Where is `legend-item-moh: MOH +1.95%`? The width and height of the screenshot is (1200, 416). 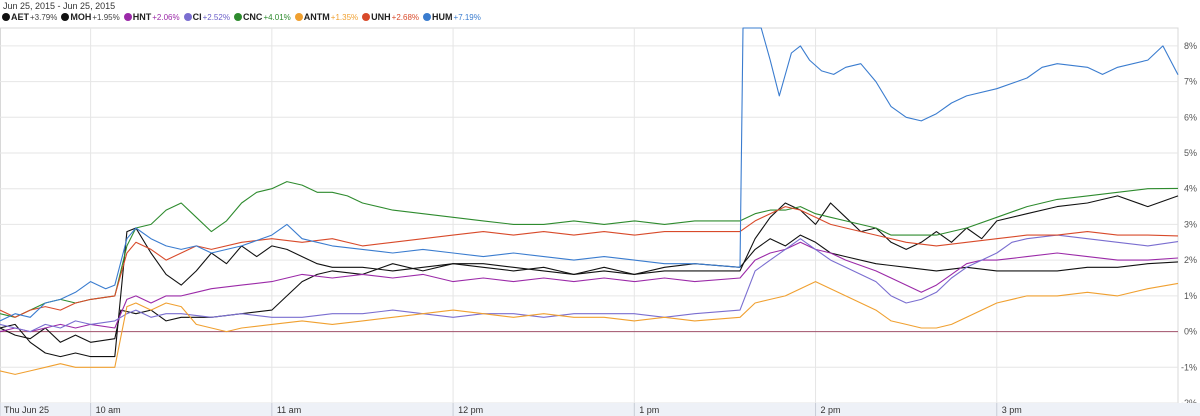
legend-item-moh: MOH +1.95% is located at coordinates (90, 17).